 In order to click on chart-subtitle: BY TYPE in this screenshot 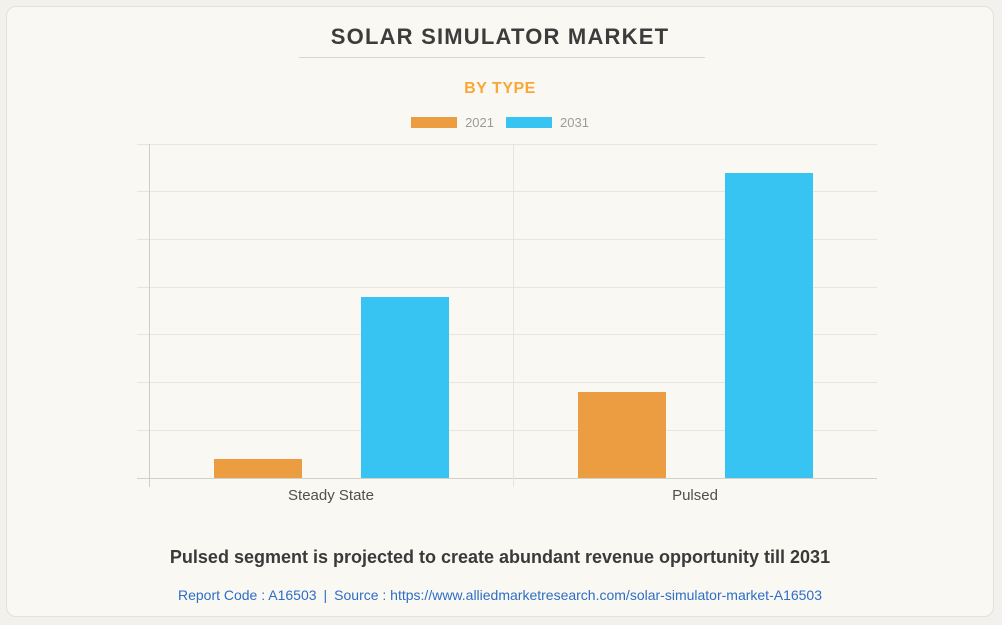, I will do `click(500, 88)`.